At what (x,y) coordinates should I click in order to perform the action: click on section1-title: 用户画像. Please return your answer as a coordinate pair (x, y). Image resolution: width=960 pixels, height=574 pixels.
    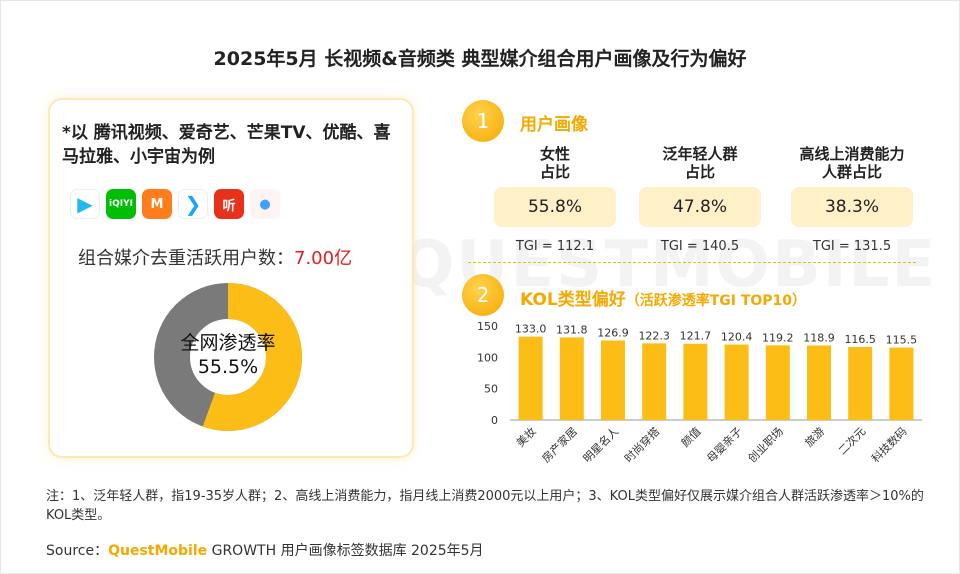
    Looking at the image, I should click on (554, 125).